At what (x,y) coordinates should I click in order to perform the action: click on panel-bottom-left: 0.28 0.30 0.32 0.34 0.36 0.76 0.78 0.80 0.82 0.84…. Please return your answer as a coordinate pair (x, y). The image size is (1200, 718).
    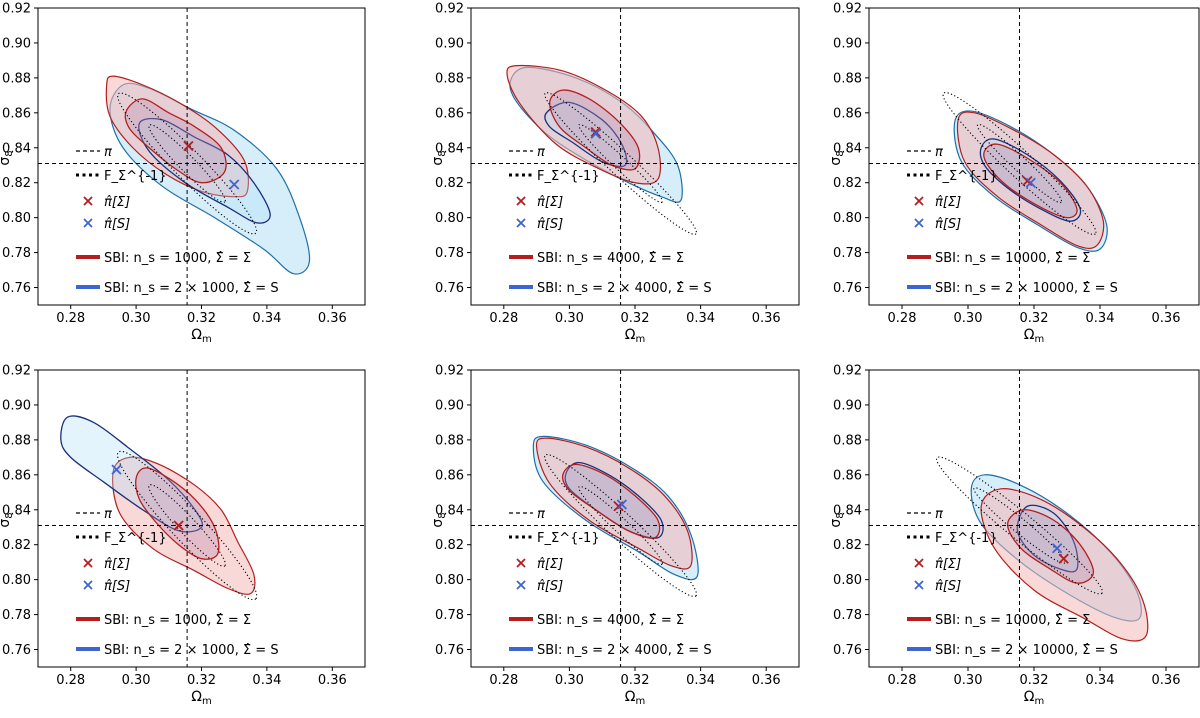
    Looking at the image, I should click on (183, 535).